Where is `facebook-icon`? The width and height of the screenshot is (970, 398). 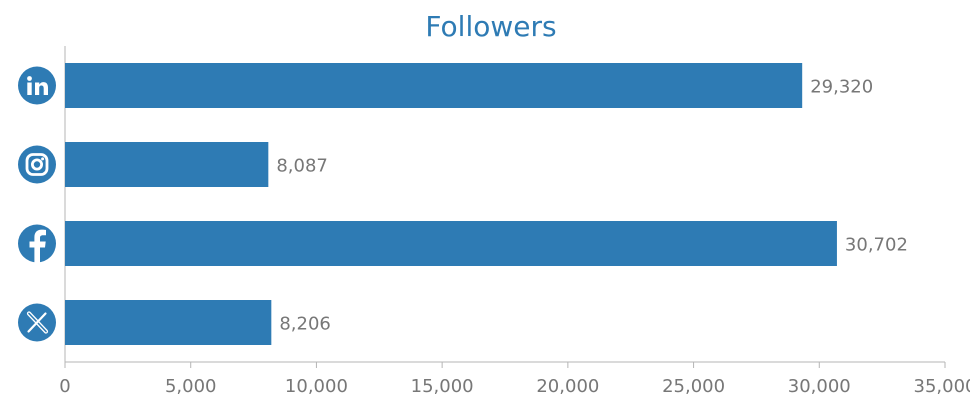 facebook-icon is located at coordinates (37, 243).